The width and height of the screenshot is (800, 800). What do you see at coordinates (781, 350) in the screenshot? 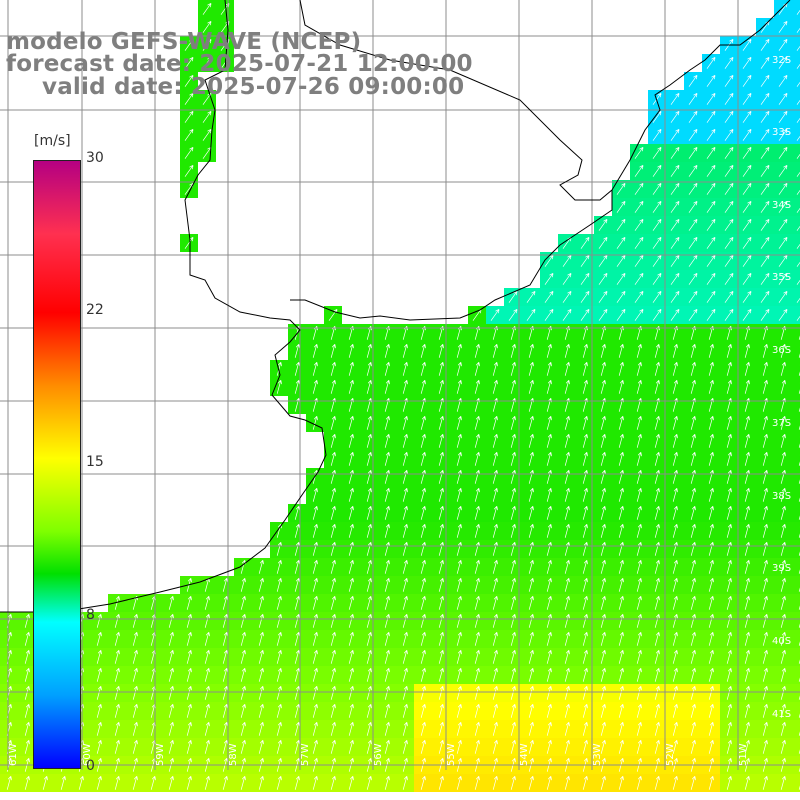
I see `latitude-label: 36S` at bounding box center [781, 350].